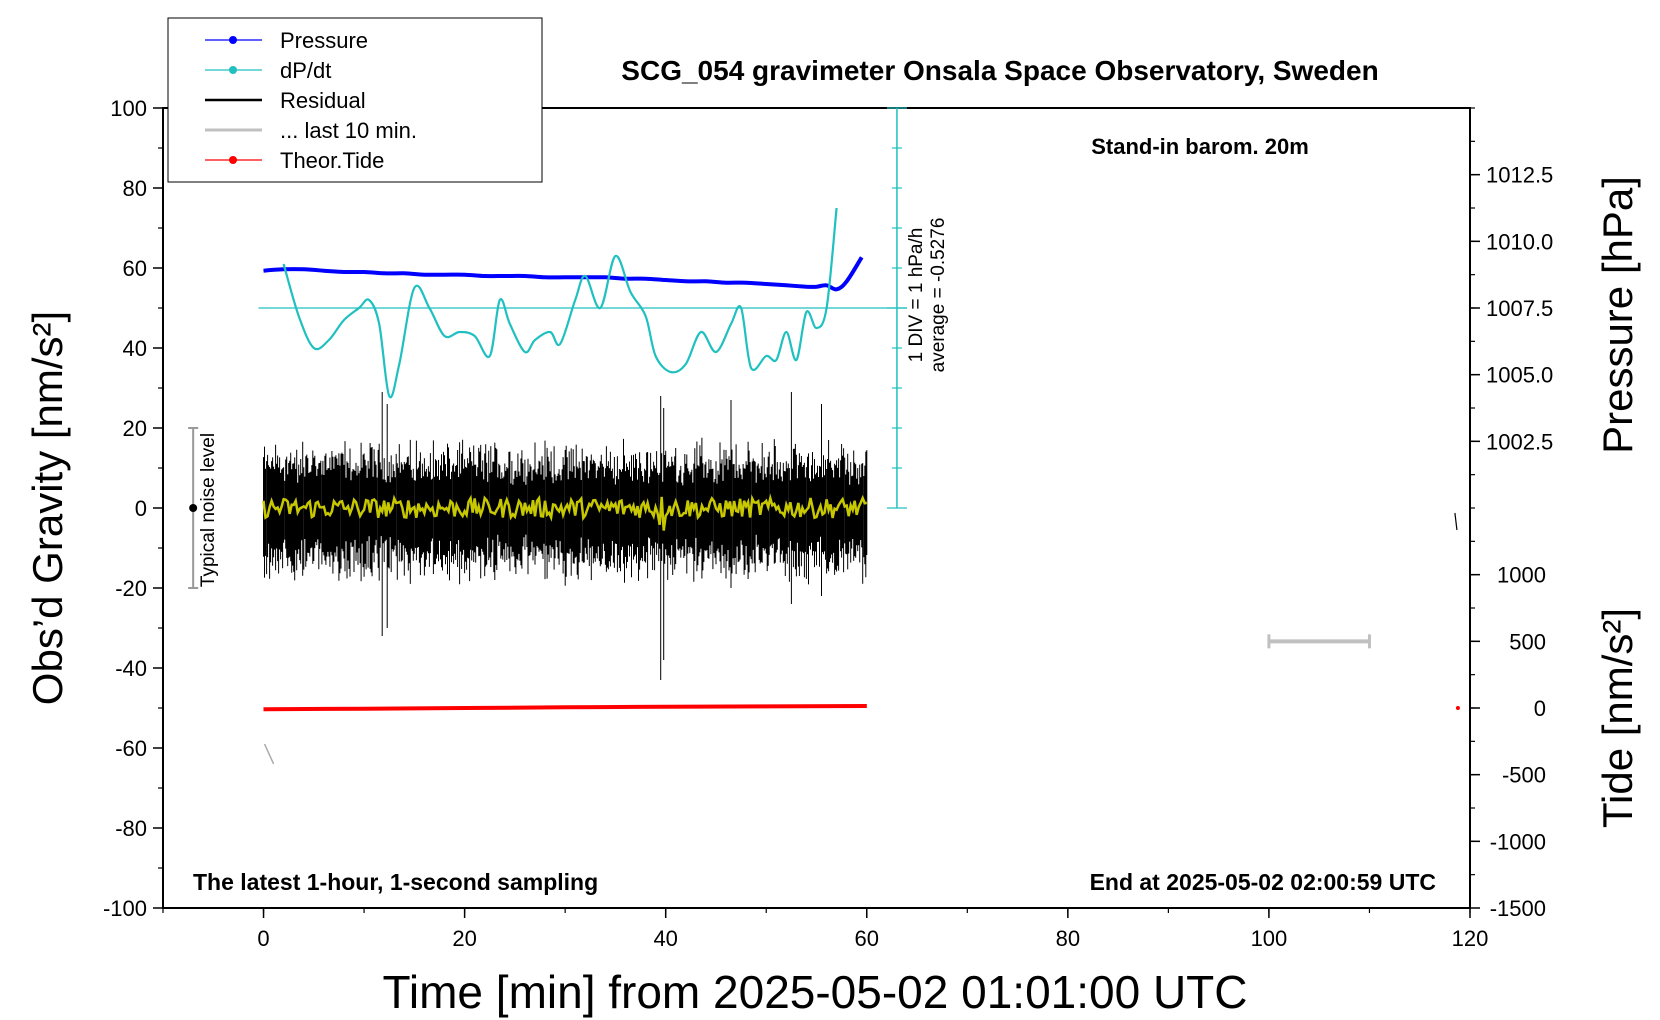 The image size is (1660, 1020). I want to click on y-tick-label: 20, so click(135, 428).